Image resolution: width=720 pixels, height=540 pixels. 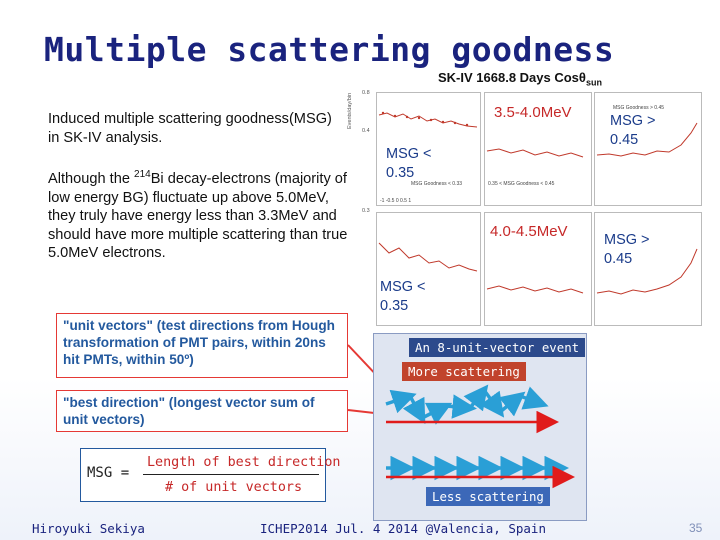 What do you see at coordinates (464, 371) in the screenshot?
I see `more-scattering-tag: More scattering` at bounding box center [464, 371].